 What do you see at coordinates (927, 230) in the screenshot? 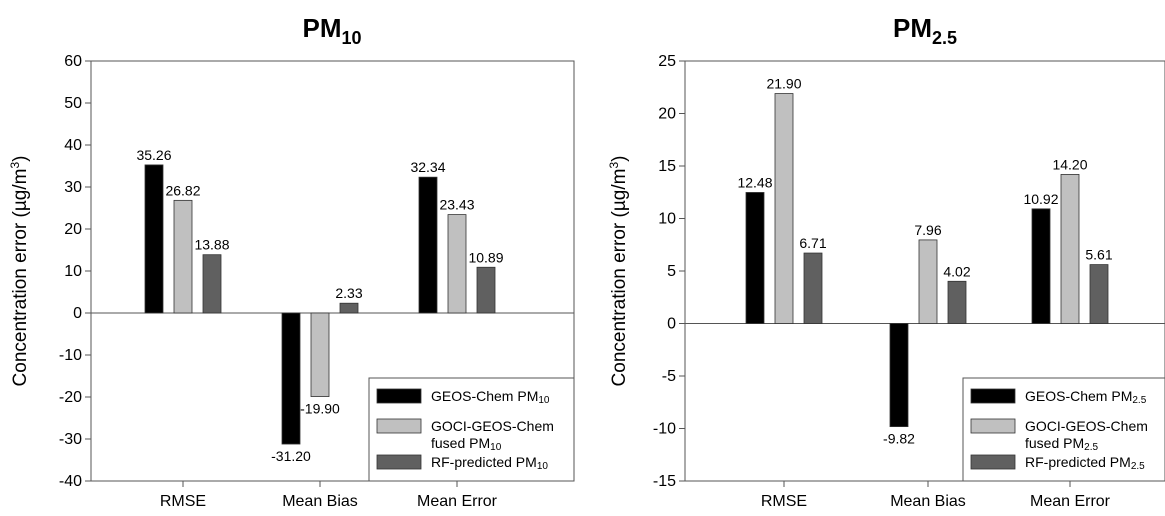
I see `data-label: 7.96` at bounding box center [927, 230].